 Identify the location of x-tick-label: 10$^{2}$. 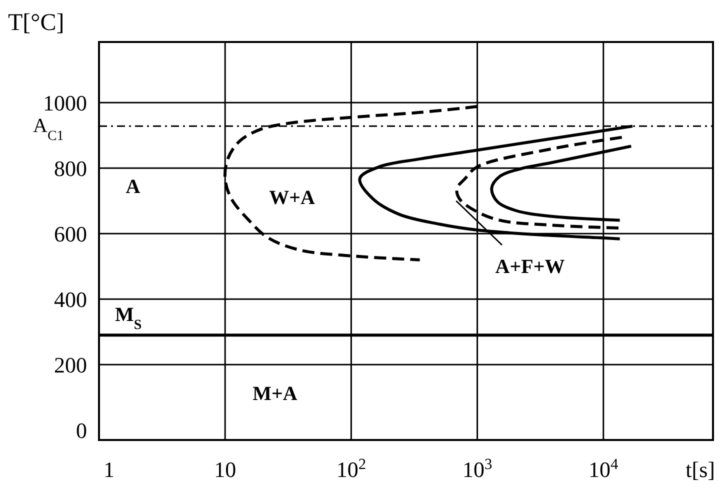
(351, 469).